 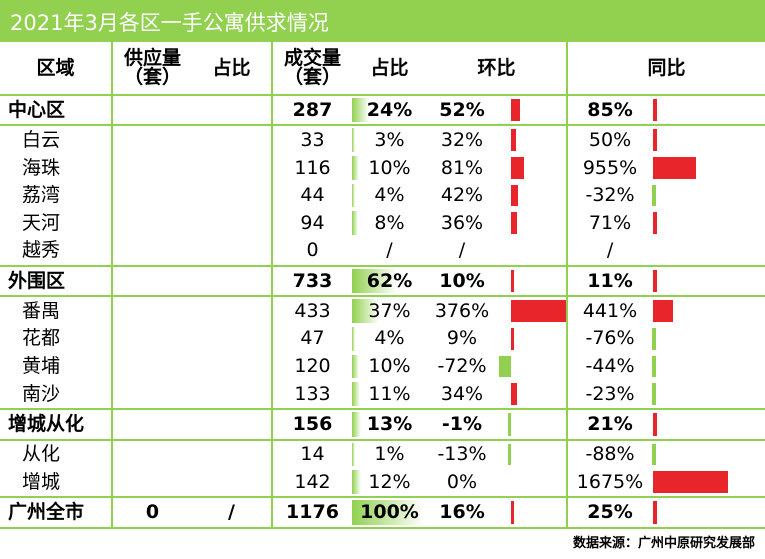 I want to click on mom-value-cell: 10%, so click(x=462, y=281).